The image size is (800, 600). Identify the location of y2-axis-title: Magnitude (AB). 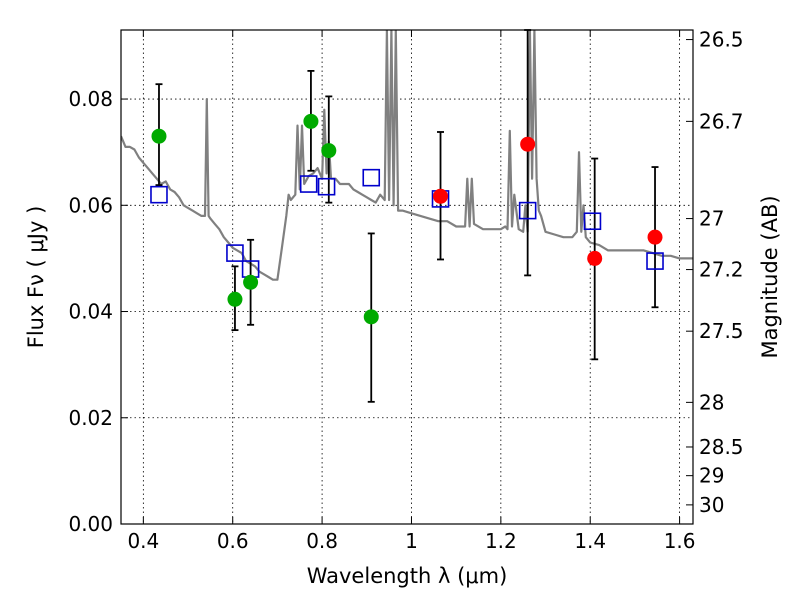
(770, 276).